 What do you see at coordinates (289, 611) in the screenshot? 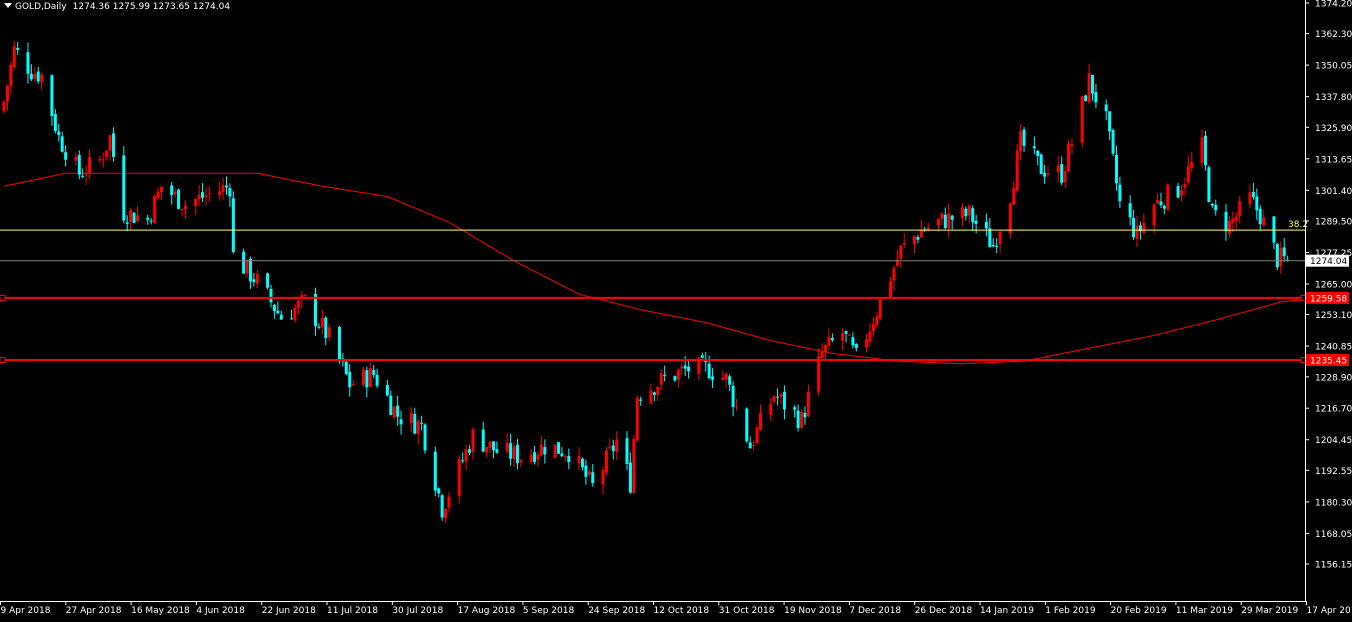
I see `time-tick-label: 22 Jun 2018` at bounding box center [289, 611].